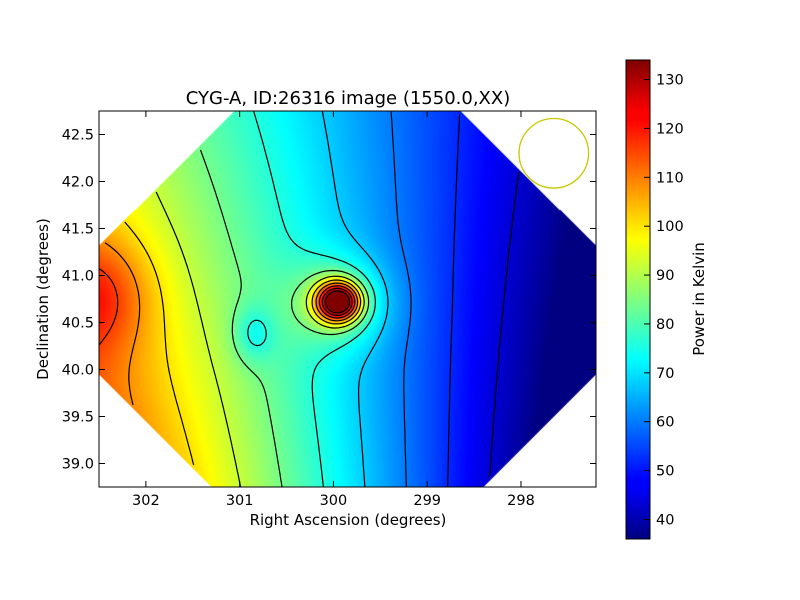  I want to click on x-tick-label: 300, so click(334, 501).